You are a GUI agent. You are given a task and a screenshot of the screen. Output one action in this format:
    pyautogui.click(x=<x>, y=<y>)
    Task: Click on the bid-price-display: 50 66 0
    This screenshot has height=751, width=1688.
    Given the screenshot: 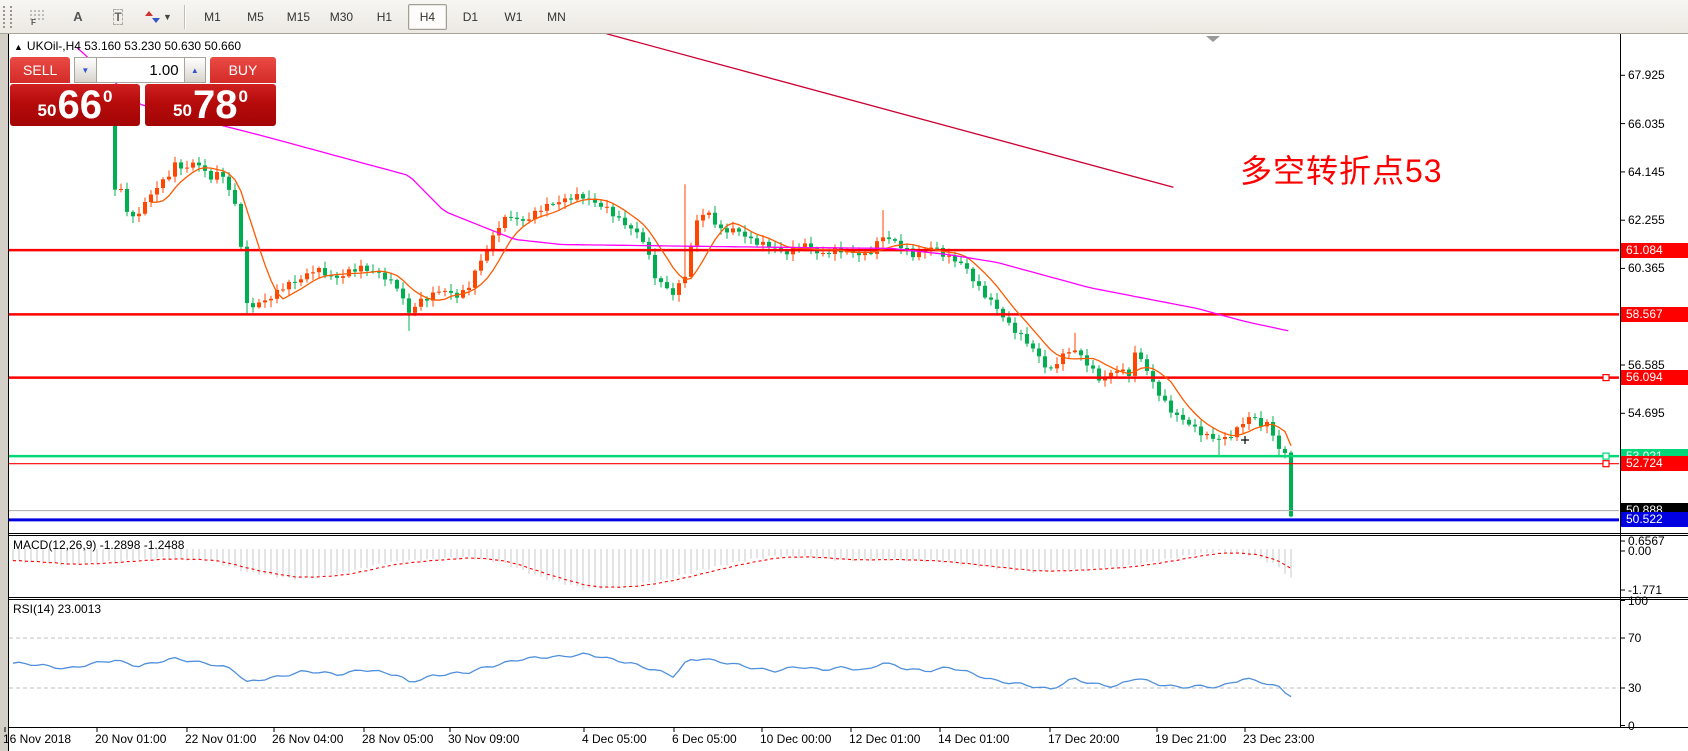 What is the action you would take?
    pyautogui.click(x=75, y=105)
    